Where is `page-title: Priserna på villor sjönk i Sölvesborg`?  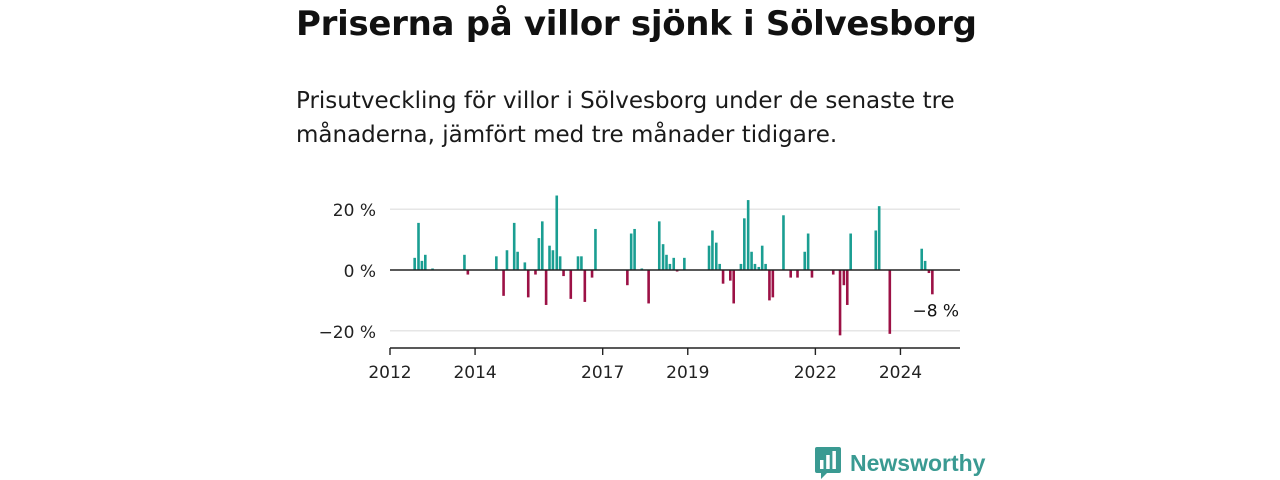 page-title: Priserna på villor sjönk i Sölvesborg is located at coordinates (636, 24).